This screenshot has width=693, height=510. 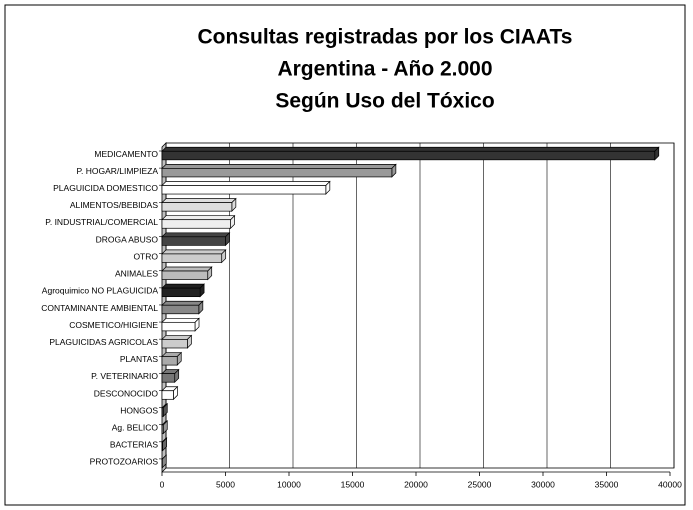 I want to click on y-tick-label: PLANTAS, so click(x=139, y=359).